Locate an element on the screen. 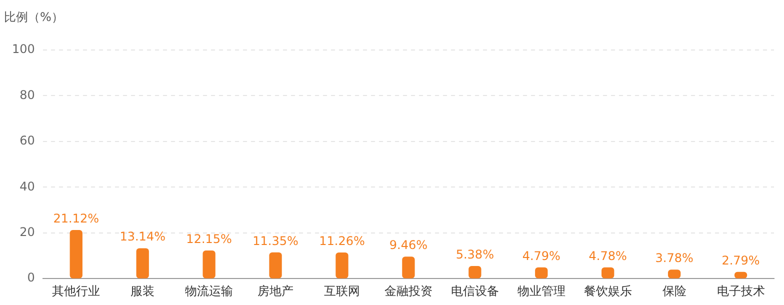 The width and height of the screenshot is (784, 305). x-tick-label: 物业管理 is located at coordinates (541, 291).